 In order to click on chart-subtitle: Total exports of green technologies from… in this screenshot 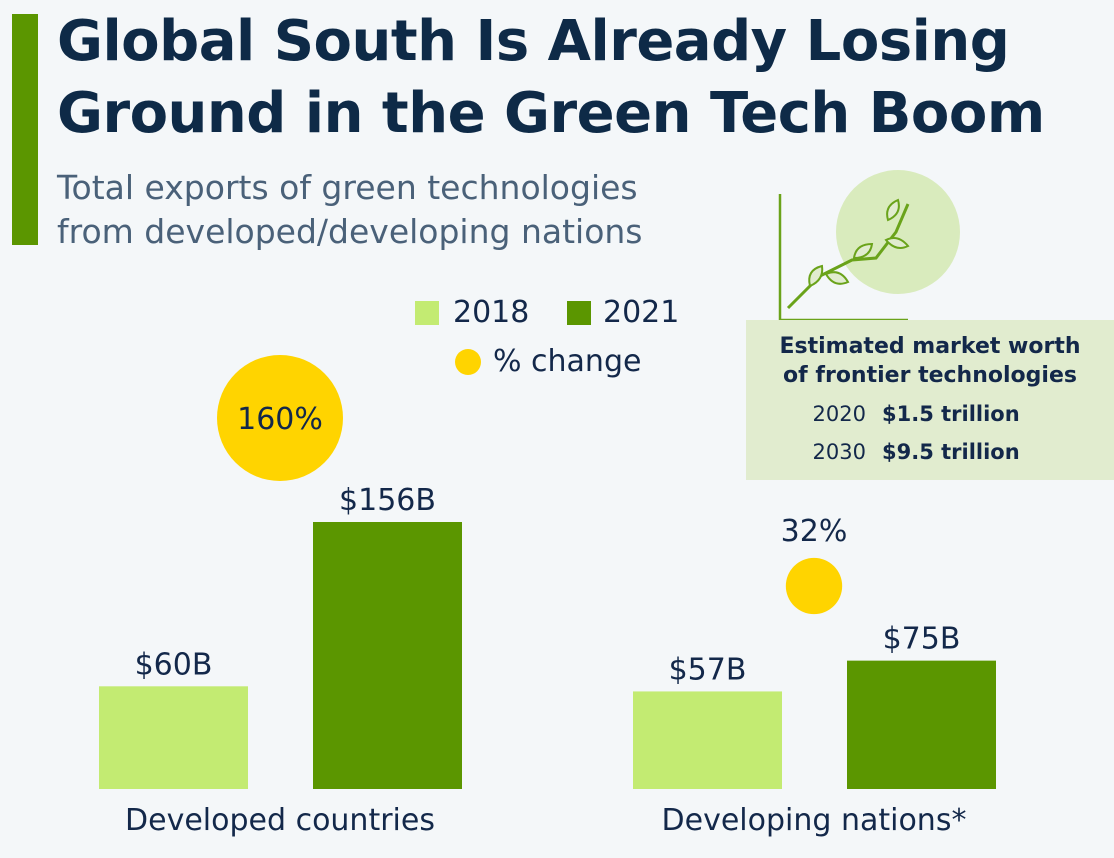, I will do `click(397, 210)`.